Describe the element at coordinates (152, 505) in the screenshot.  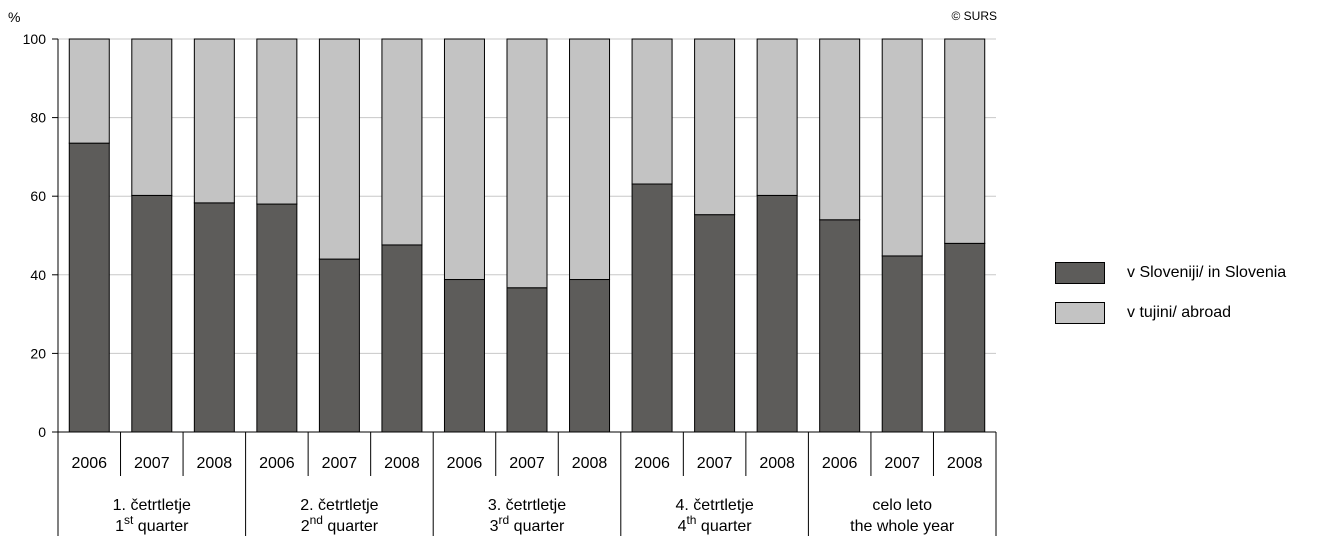
I see `group-label-line1: 1. četrtletje` at that location.